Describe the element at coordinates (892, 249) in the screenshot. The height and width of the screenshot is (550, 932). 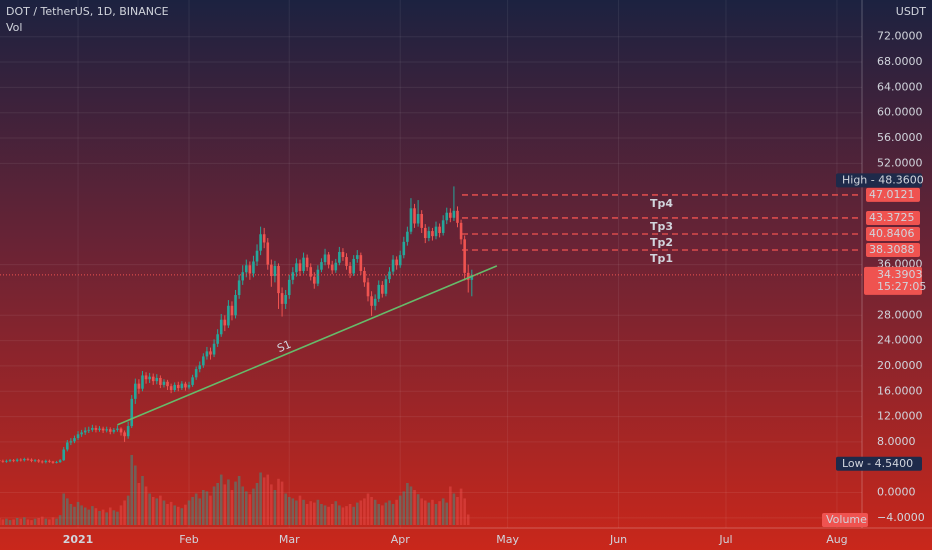
I see `level-tag-label: 38.3088` at that location.